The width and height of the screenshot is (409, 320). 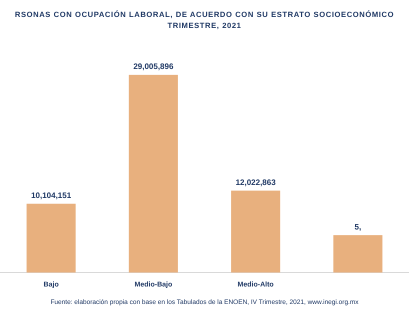 I want to click on data-label: 12,022,863, so click(x=256, y=182).